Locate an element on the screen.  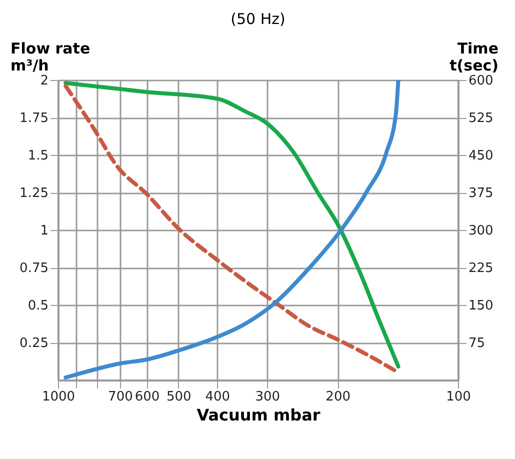
y2-tick-label: 600 is located at coordinates (481, 81).